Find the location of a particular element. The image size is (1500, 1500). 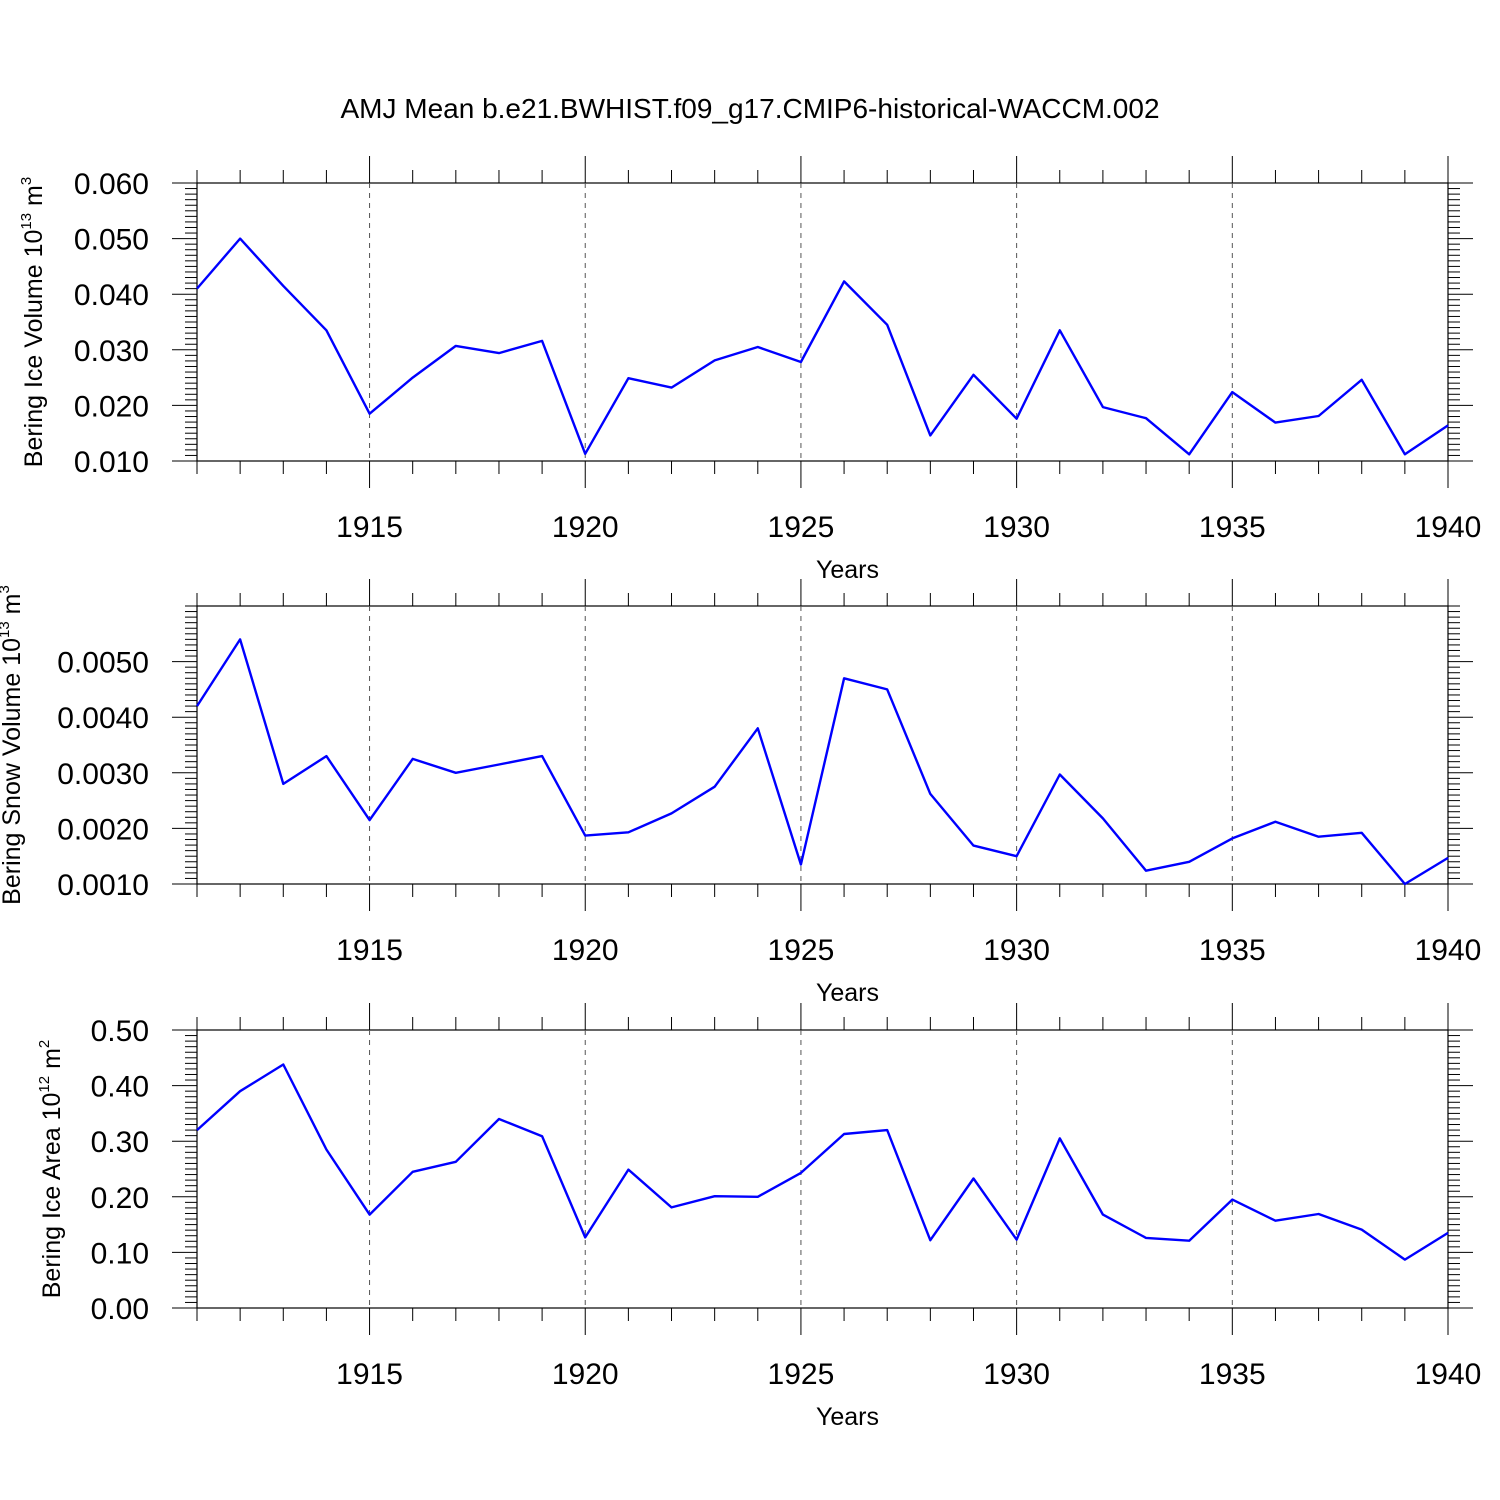

y-tick-label: 0.050 is located at coordinates (111, 240).